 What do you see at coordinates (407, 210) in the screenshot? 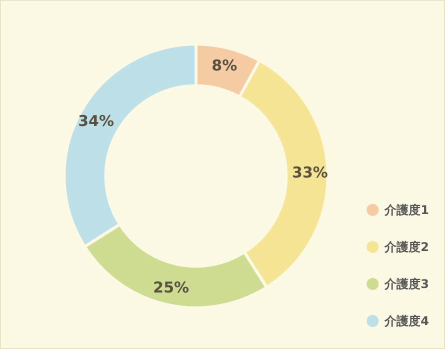
I see `legend-label: 介護度1` at bounding box center [407, 210].